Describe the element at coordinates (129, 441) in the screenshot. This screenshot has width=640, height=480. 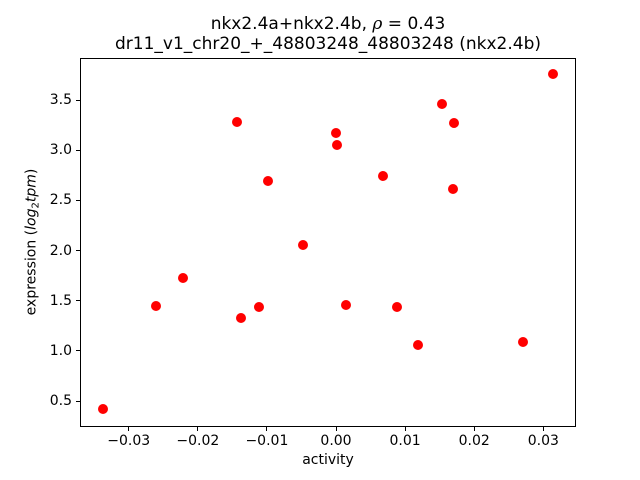
I see `x-tick-label: −0.03` at that location.